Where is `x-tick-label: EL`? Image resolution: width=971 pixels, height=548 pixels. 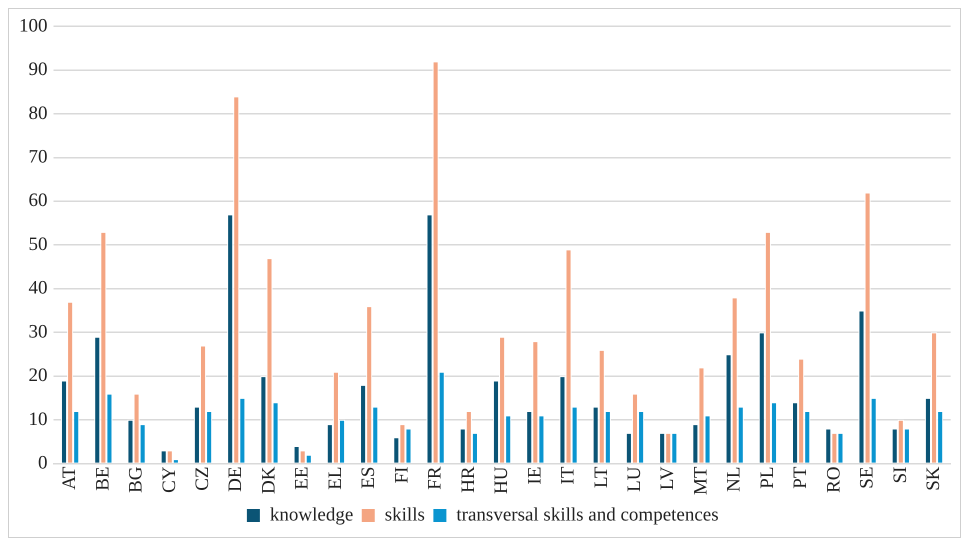
x-tick-label: EL is located at coordinates (335, 478).